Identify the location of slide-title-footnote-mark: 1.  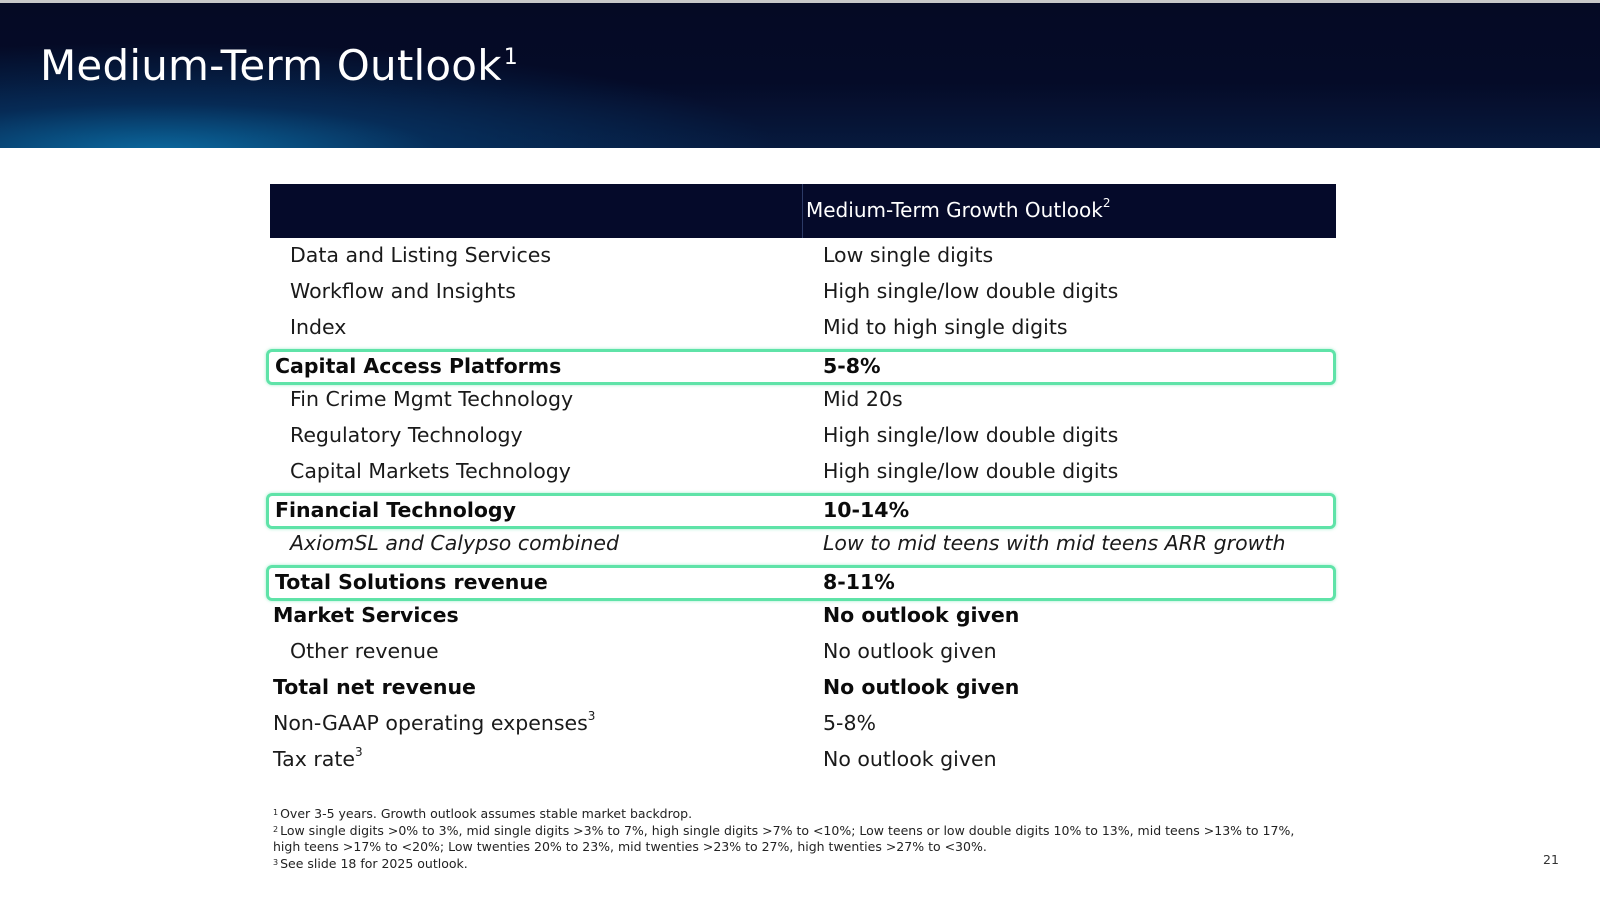
(510, 57).